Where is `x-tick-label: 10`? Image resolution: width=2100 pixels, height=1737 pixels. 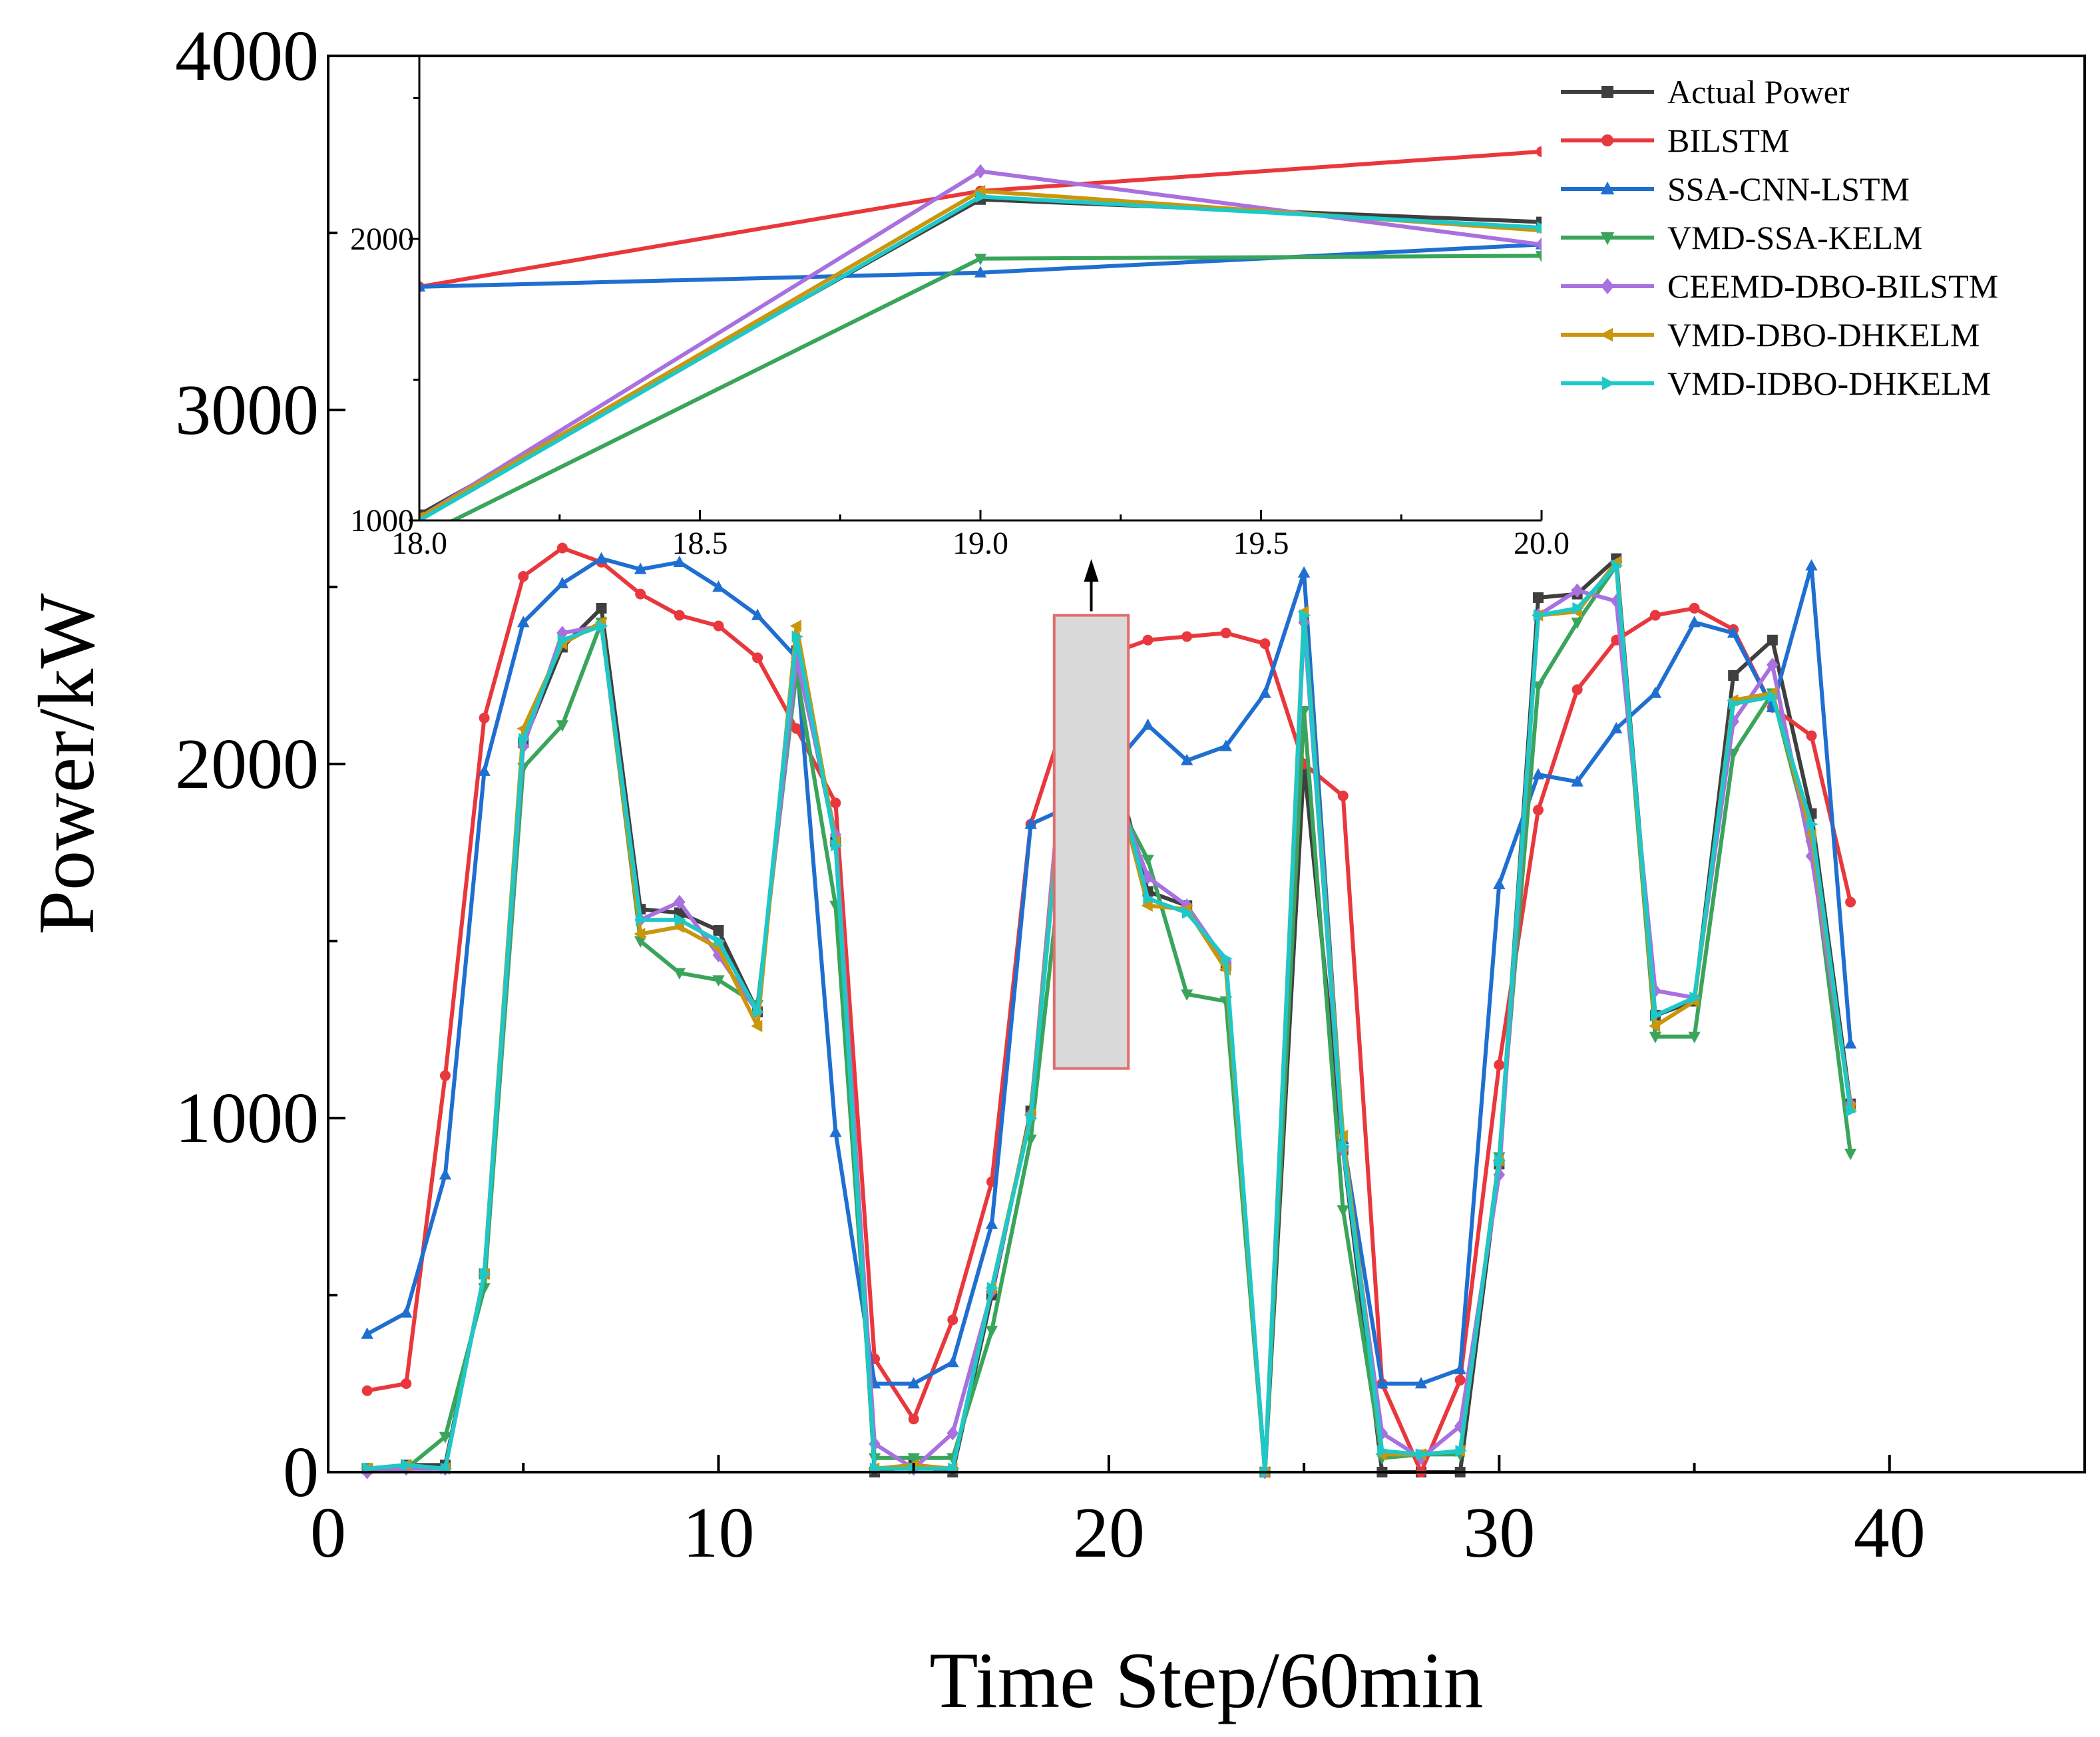
x-tick-label: 10 is located at coordinates (718, 1533).